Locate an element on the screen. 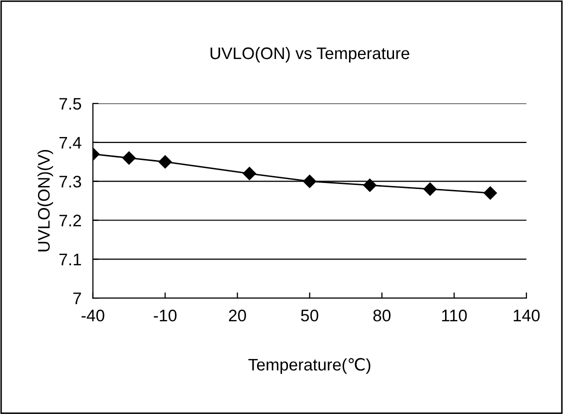  x-tick-label: 50 is located at coordinates (309, 316).